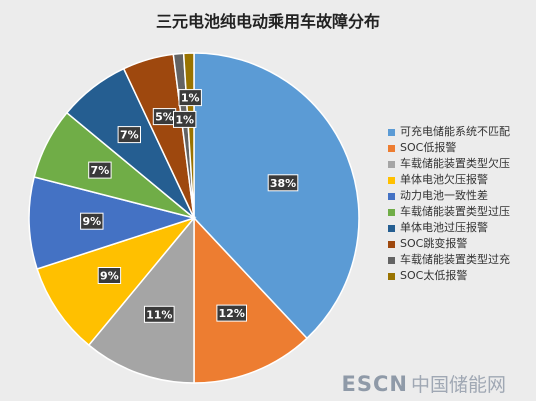 The height and width of the screenshot is (401, 536). Describe the element at coordinates (267, 21) in the screenshot. I see `chart-title: 三元电池纯电动乘用车故障分布` at that location.